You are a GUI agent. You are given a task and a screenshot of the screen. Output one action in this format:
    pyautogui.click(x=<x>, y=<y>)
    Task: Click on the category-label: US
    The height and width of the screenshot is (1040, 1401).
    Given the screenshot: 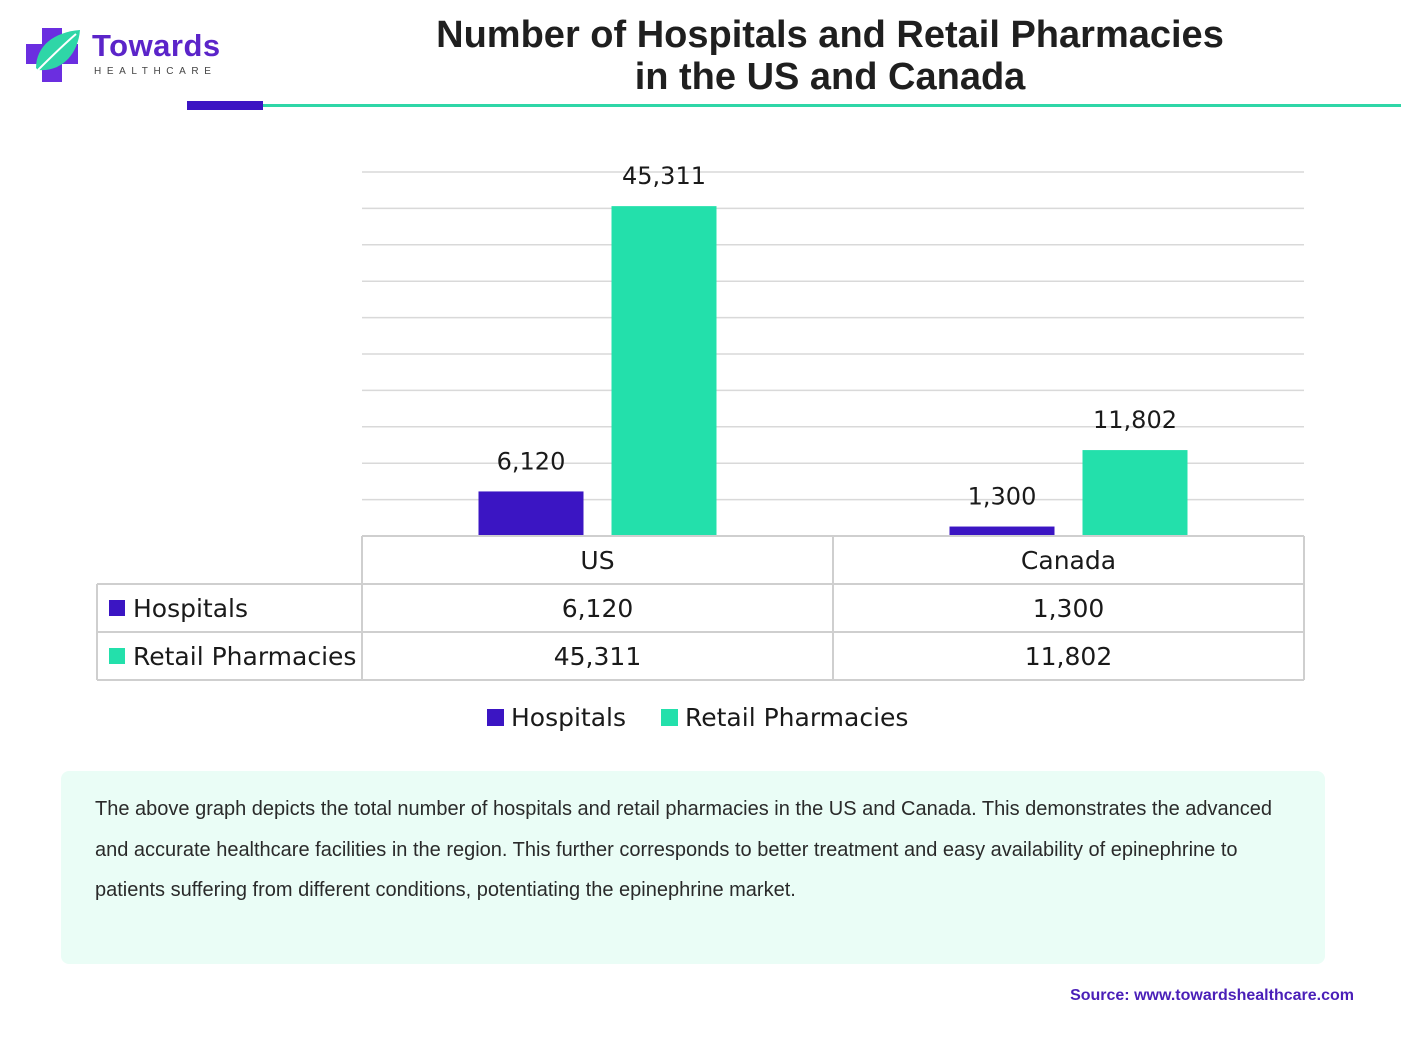 What is the action you would take?
    pyautogui.click(x=597, y=560)
    